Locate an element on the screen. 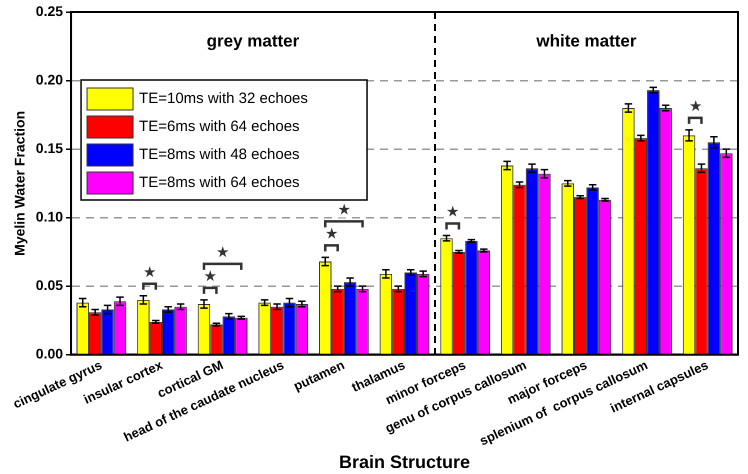 The height and width of the screenshot is (474, 748). legend-label: TE=8ms with 64 echoes is located at coordinates (219, 183).